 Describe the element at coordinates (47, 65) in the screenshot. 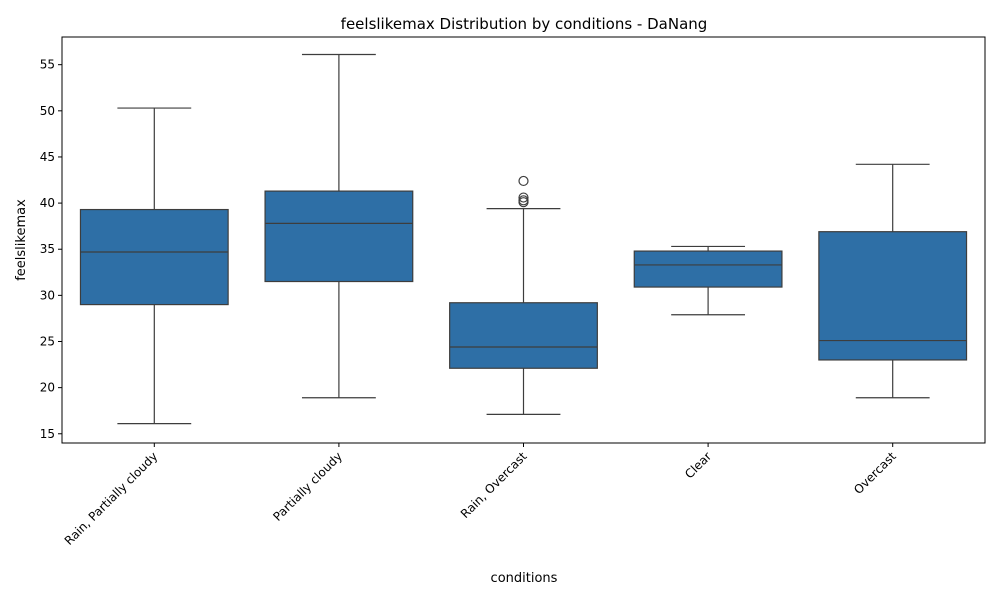

I see `y-tick-label: 55` at that location.